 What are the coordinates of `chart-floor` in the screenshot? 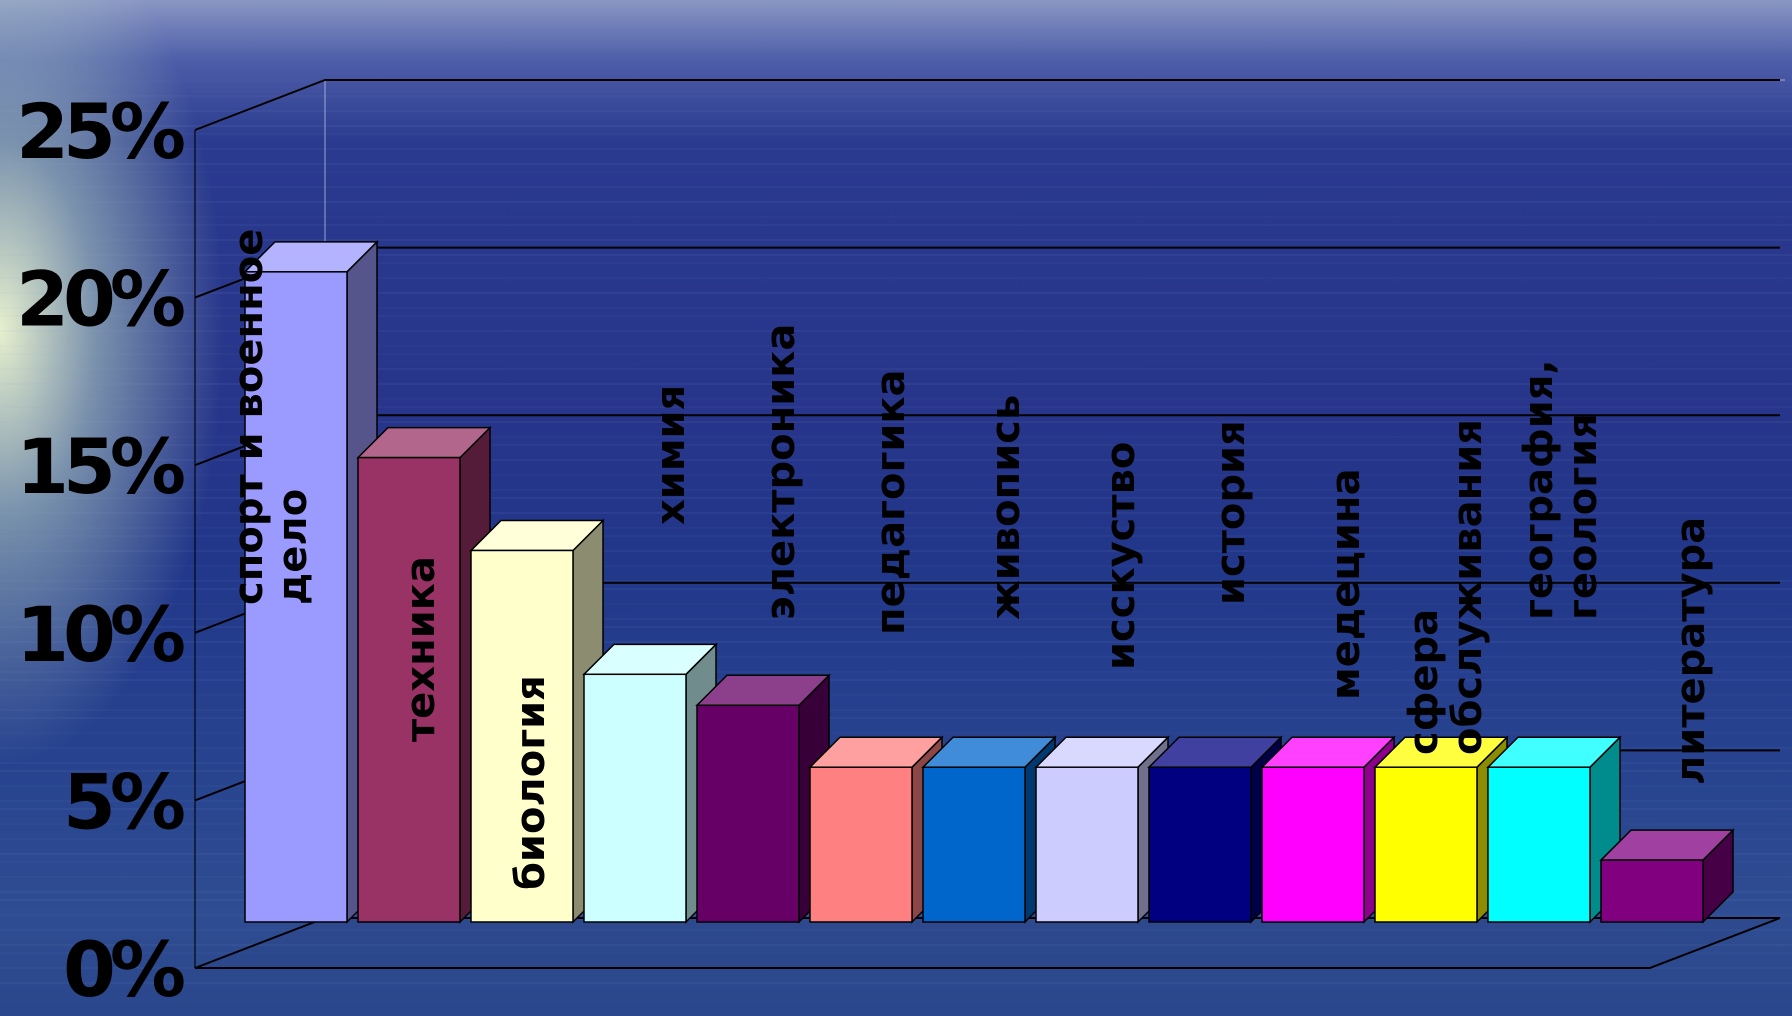 It's located at (987, 943).